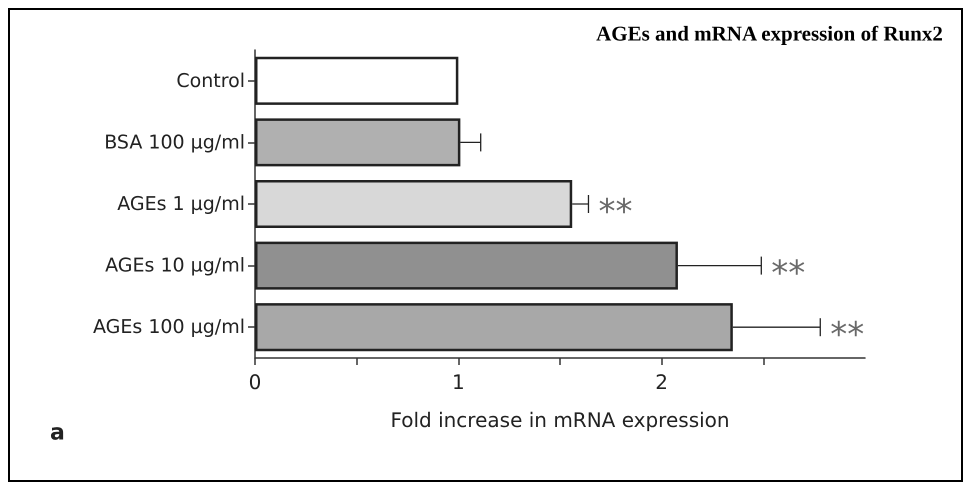  What do you see at coordinates (169, 327) in the screenshot?
I see `y-tick-label: AGEs 100 µg/ml` at bounding box center [169, 327].